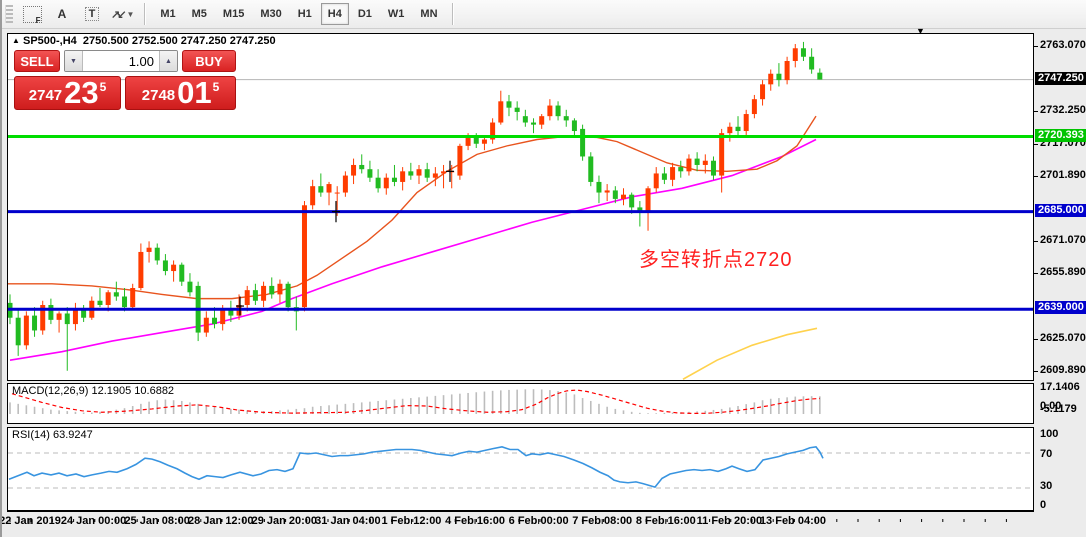 The width and height of the screenshot is (1086, 537). I want to click on time-axis-label: 13 Feb 04:00, so click(792, 521).